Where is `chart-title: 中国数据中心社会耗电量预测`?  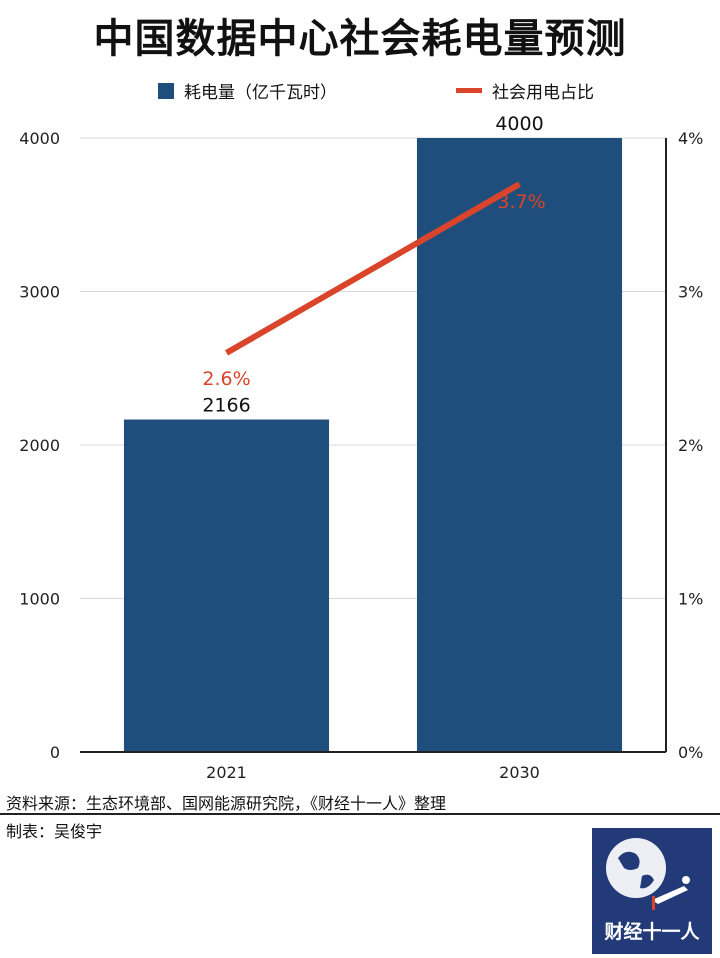 chart-title: 中国数据中心社会耗电量预测 is located at coordinates (360, 39).